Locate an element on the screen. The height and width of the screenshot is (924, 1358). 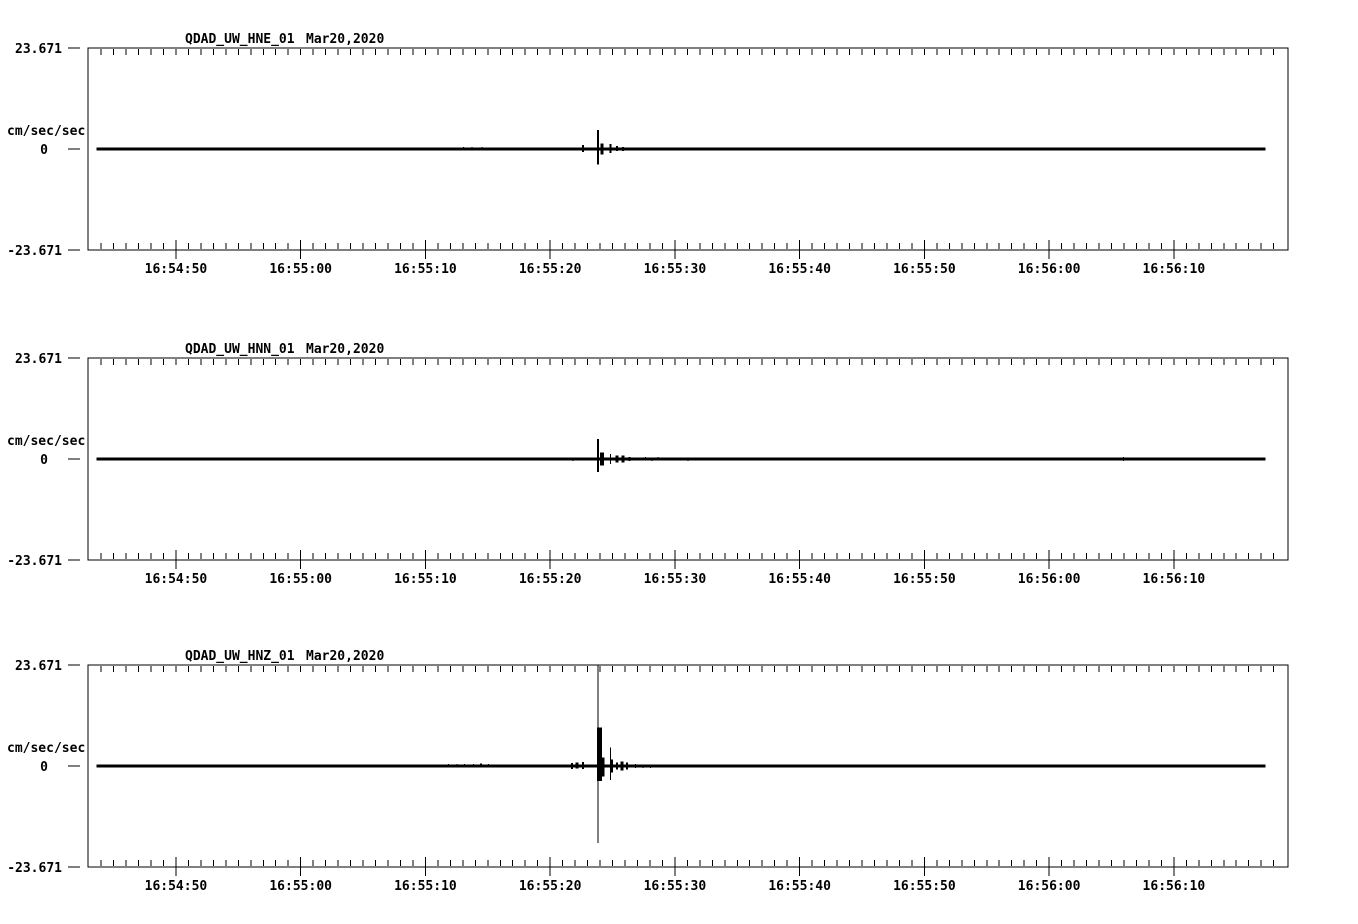
panel-title: QDAD_UW_HNN_01 is located at coordinates (240, 349).